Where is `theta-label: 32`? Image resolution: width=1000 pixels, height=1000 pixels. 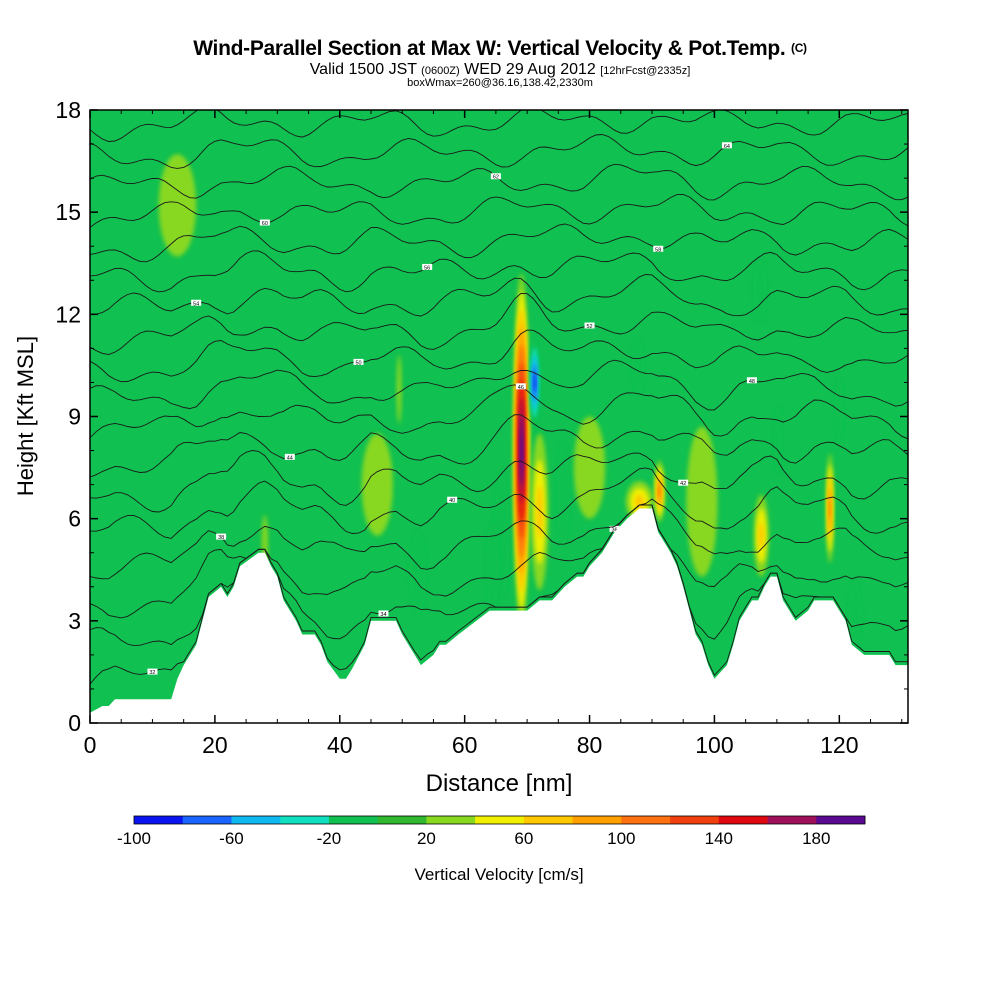
theta-label: 32 is located at coordinates (152, 673).